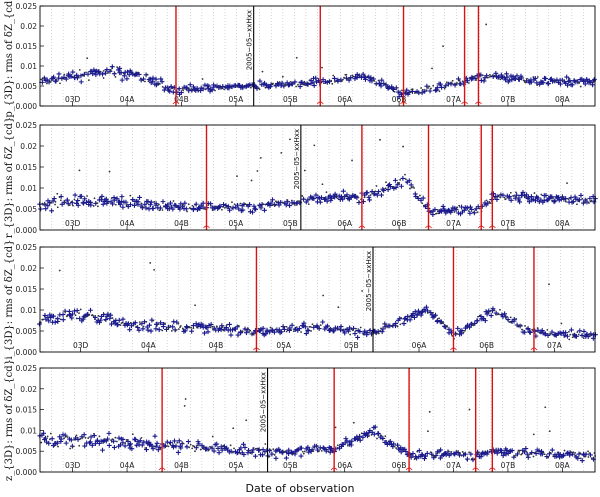 The image size is (600, 497). I want to click on y-tick-label: 0.02, so click(28, 26).